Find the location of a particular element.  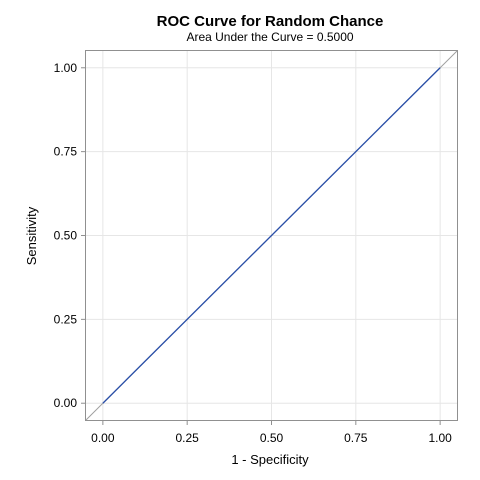

x-tick-label: 1.00 is located at coordinates (440, 438).